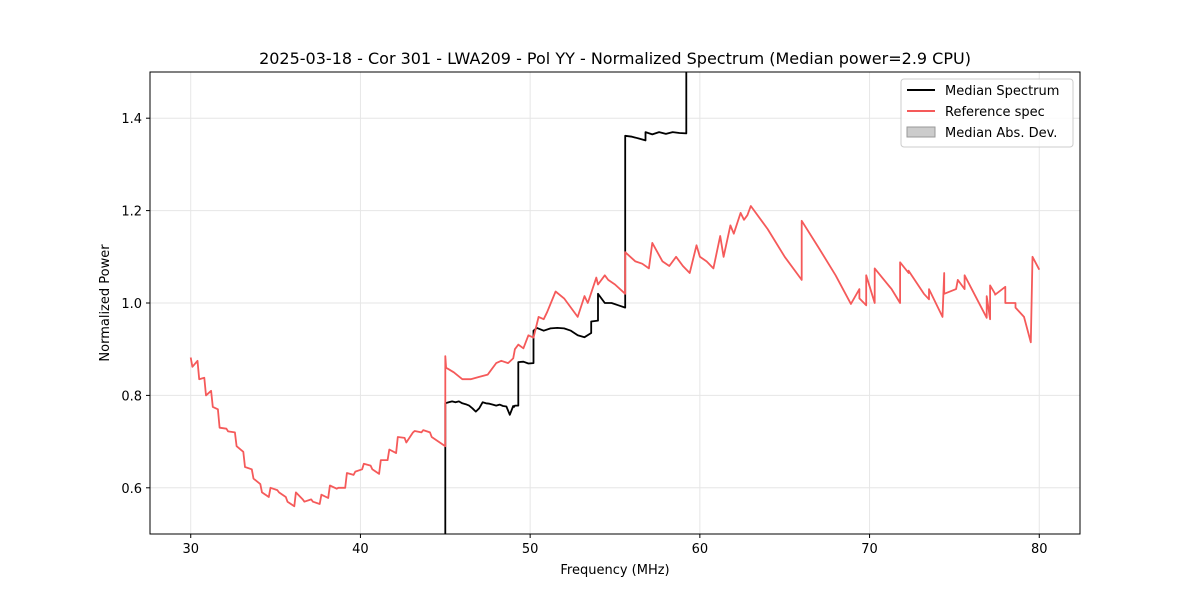 This screenshot has width=1200, height=600. What do you see at coordinates (1039, 549) in the screenshot?
I see `x-tick-label: 80` at bounding box center [1039, 549].